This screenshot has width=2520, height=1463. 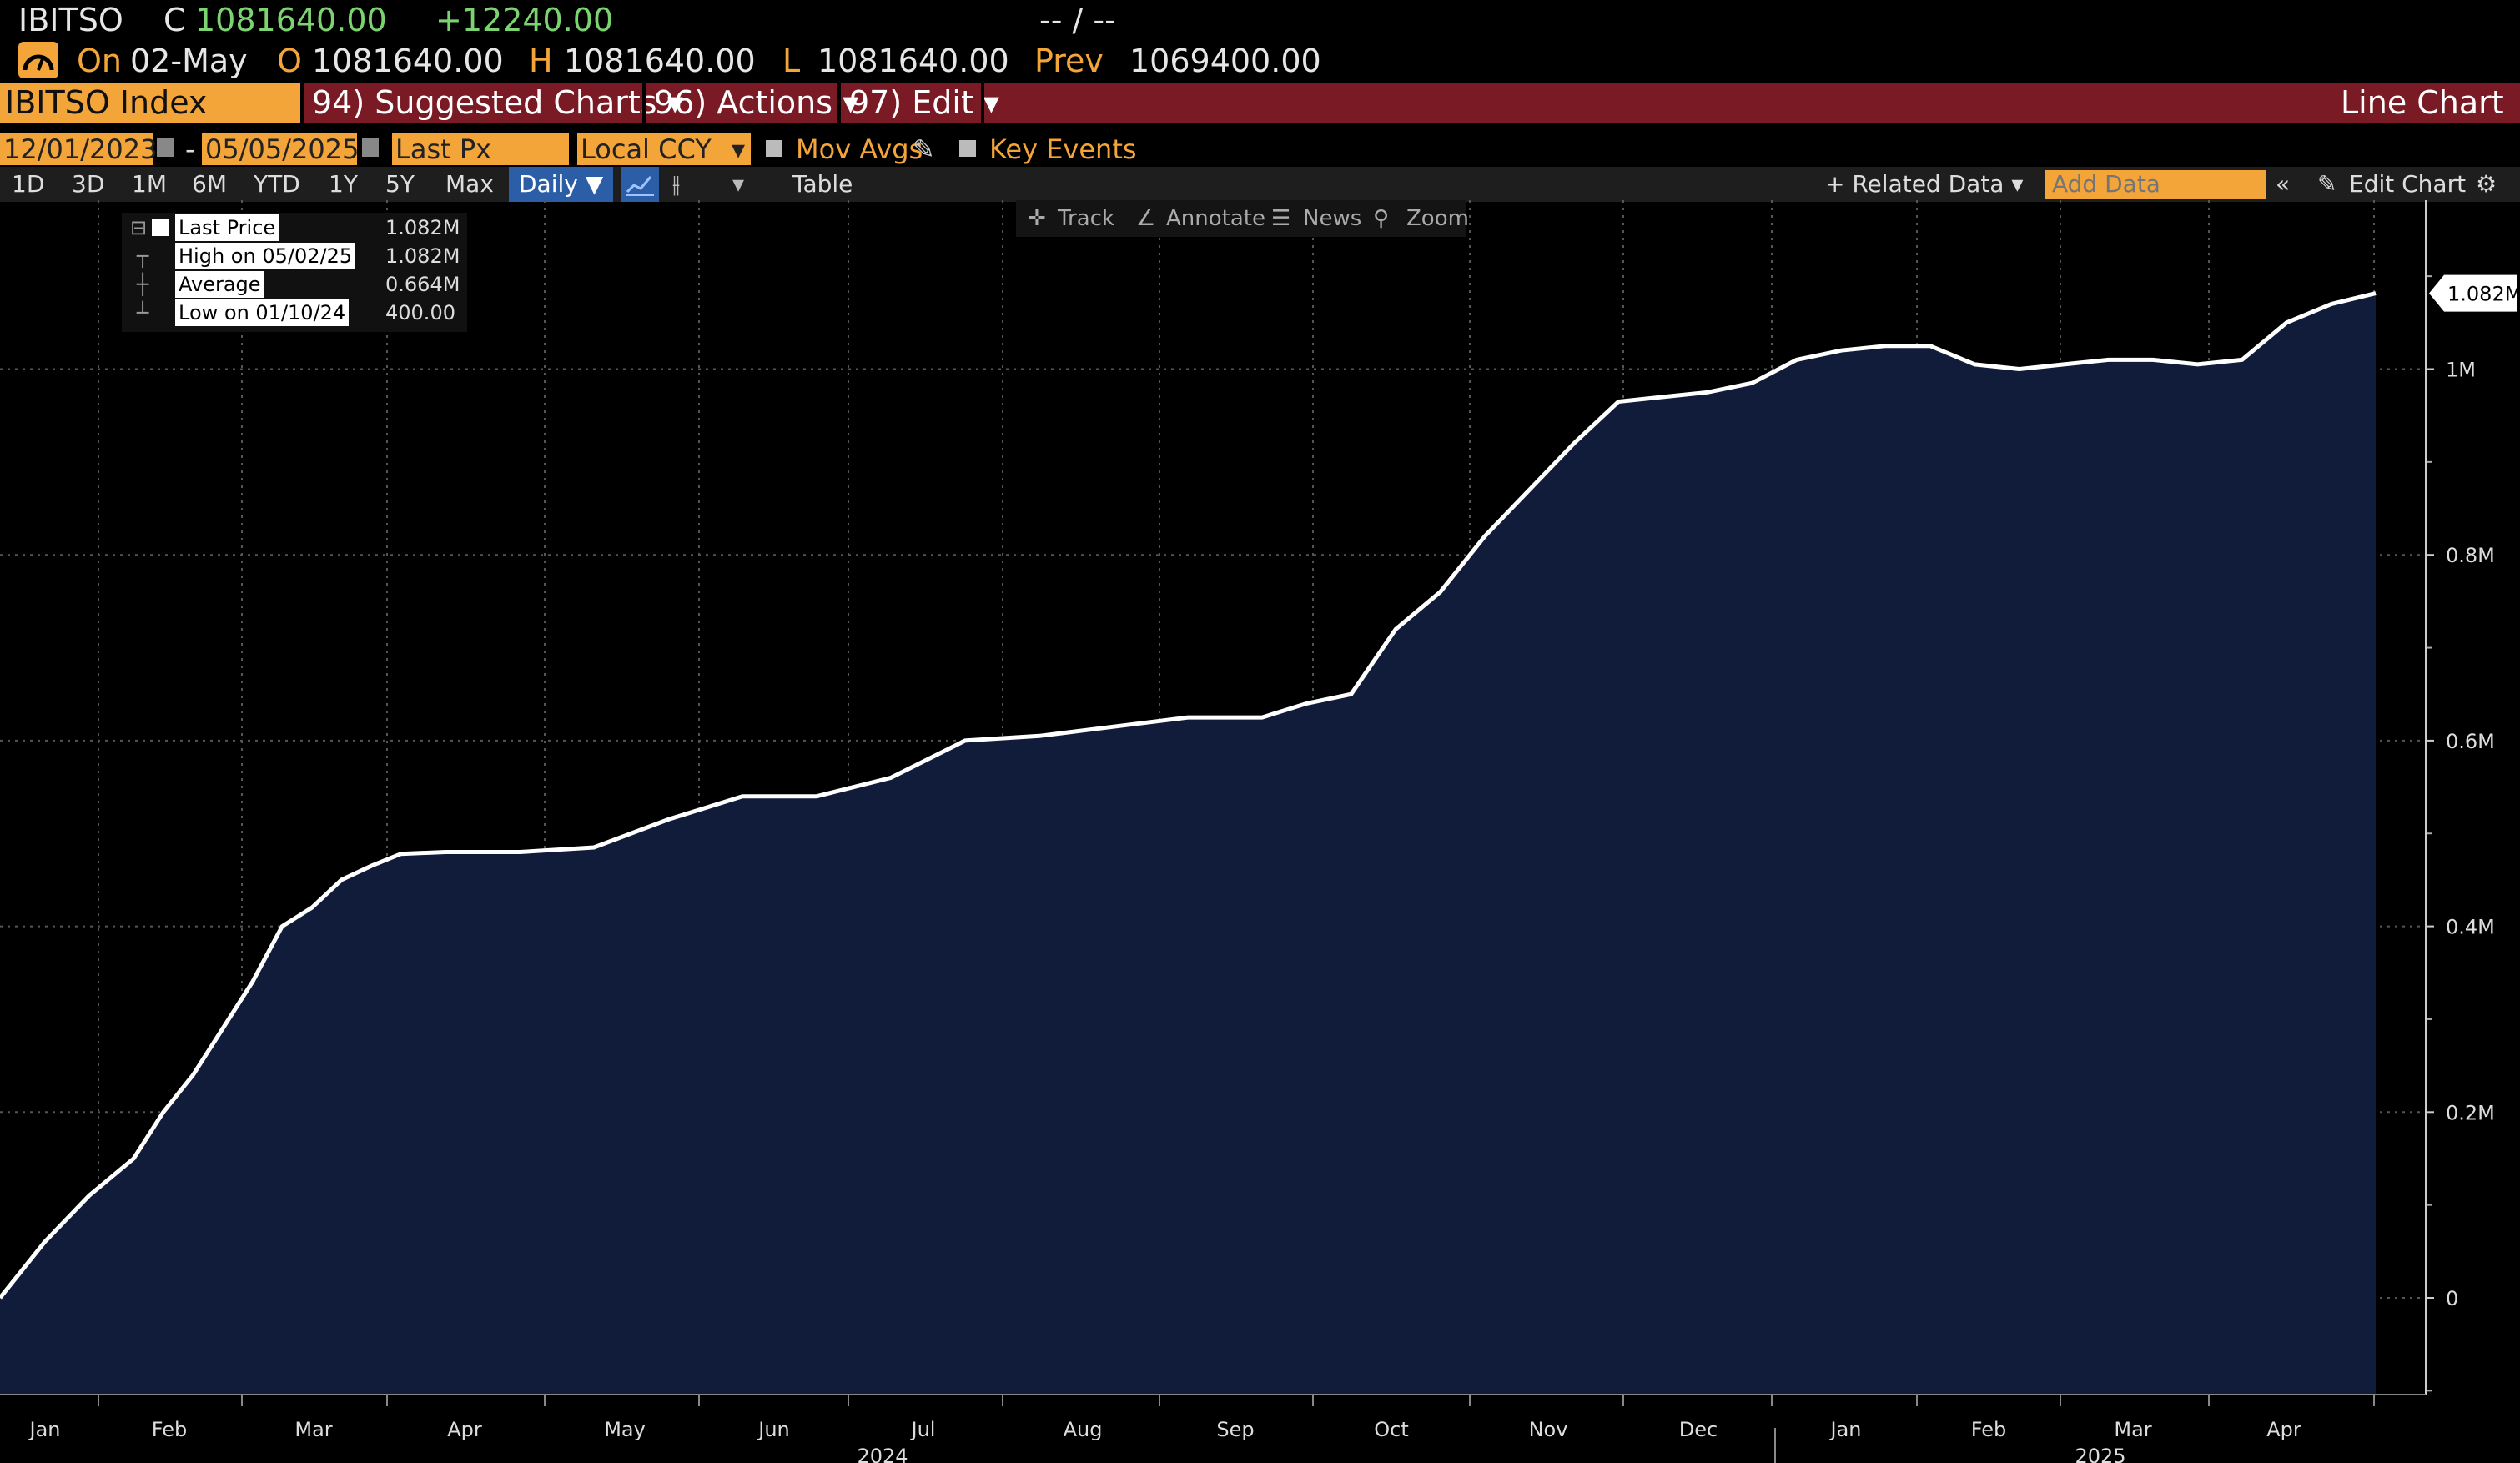 I want to click on add-data-input, so click(x=2155, y=184).